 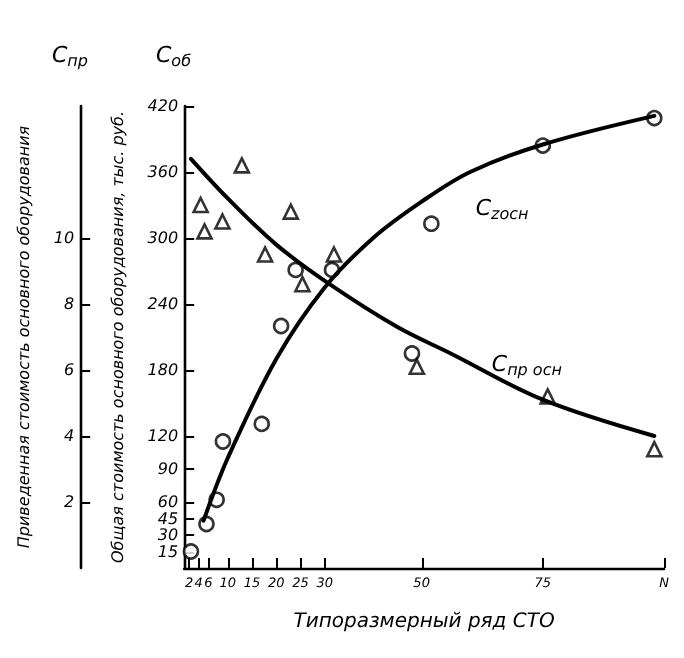 What do you see at coordinates (163, 304) in the screenshot?
I see `y-tick-label: 240` at bounding box center [163, 304].